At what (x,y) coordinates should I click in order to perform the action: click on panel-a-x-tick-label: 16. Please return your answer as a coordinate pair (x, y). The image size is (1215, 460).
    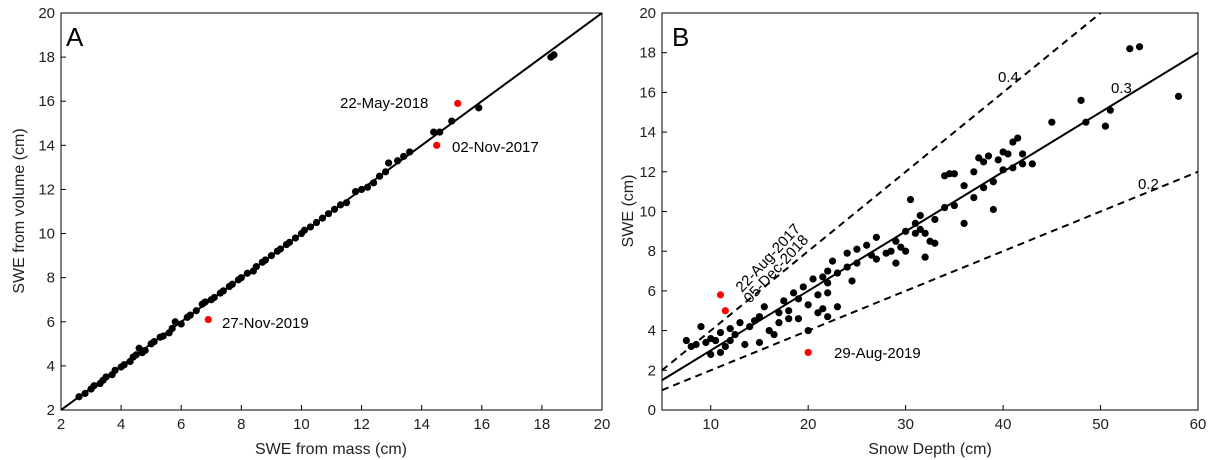
    Looking at the image, I should click on (481, 424).